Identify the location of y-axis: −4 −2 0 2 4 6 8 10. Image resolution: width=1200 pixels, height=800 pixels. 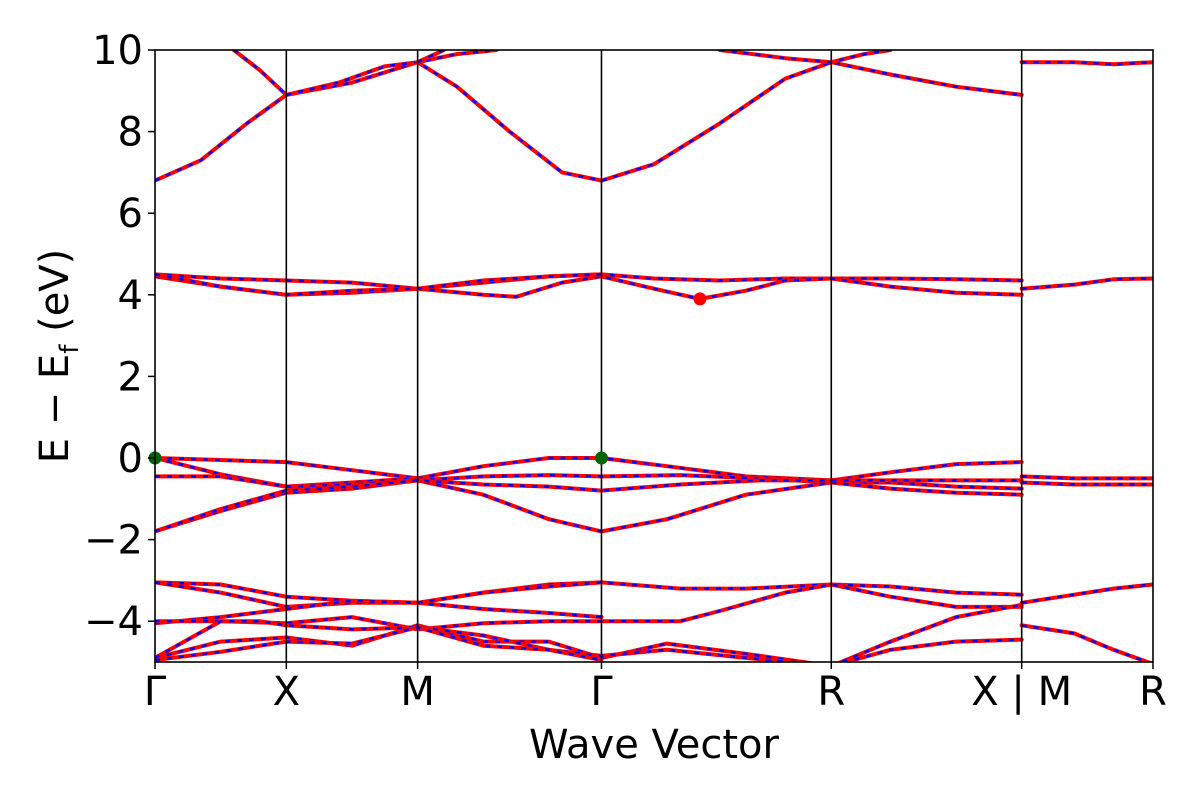
(119, 336).